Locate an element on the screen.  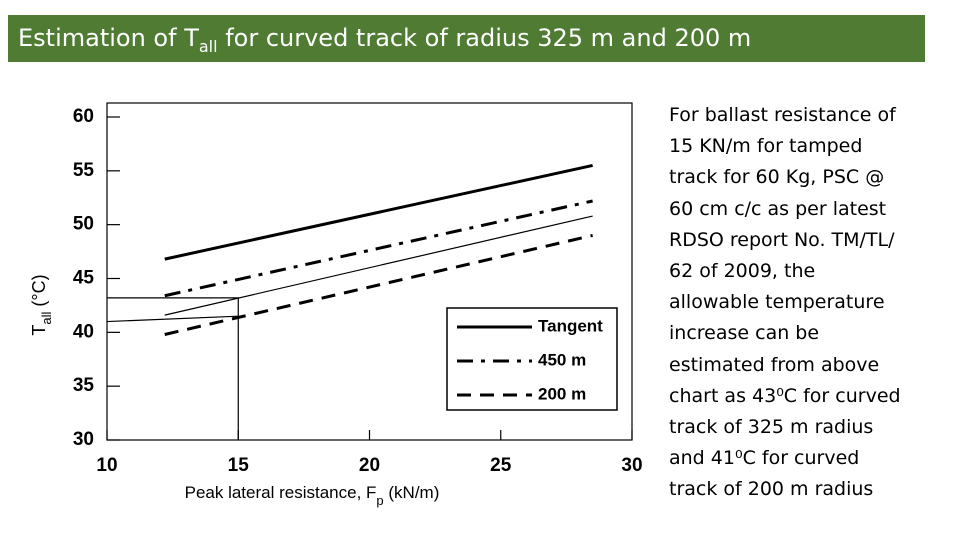
legend-label: 200 m is located at coordinates (562, 393).